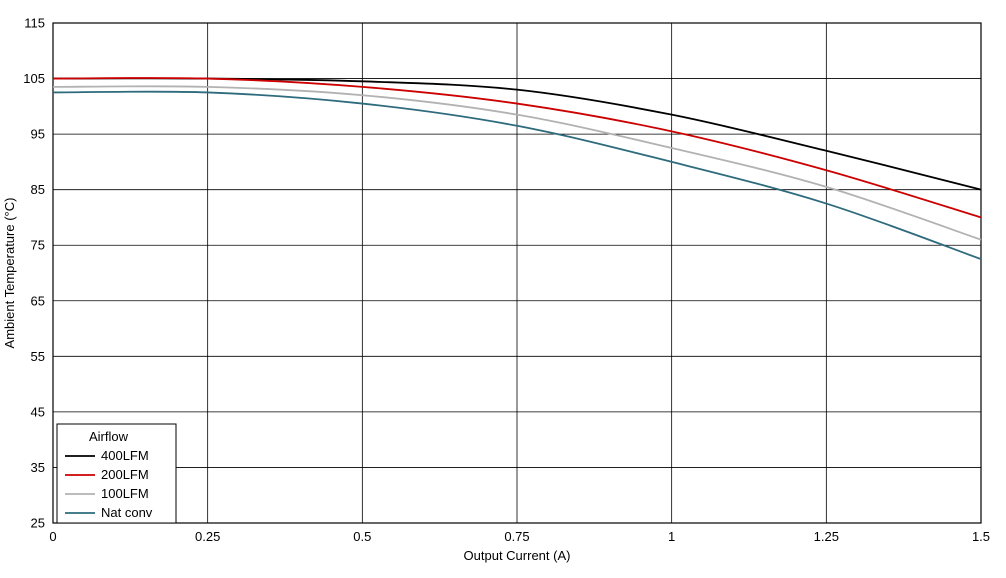 The width and height of the screenshot is (1006, 578). What do you see at coordinates (826, 536) in the screenshot?
I see `x-tick-label: 1.25` at bounding box center [826, 536].